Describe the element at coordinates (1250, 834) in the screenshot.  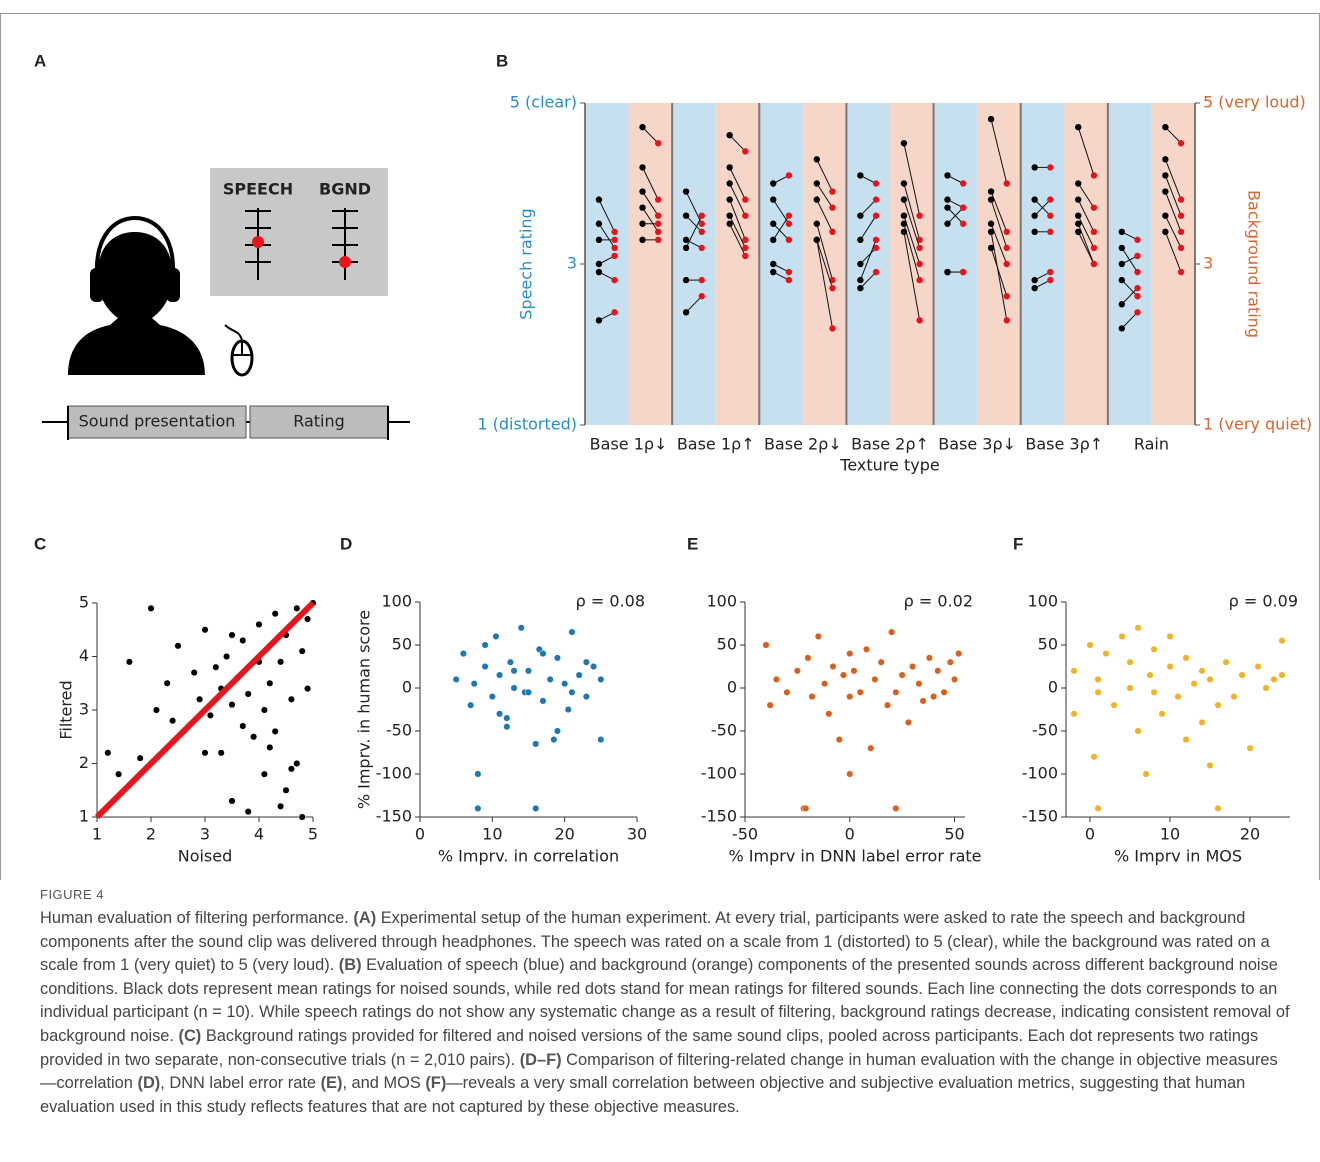
I see `x-tick-label: 20` at that location.